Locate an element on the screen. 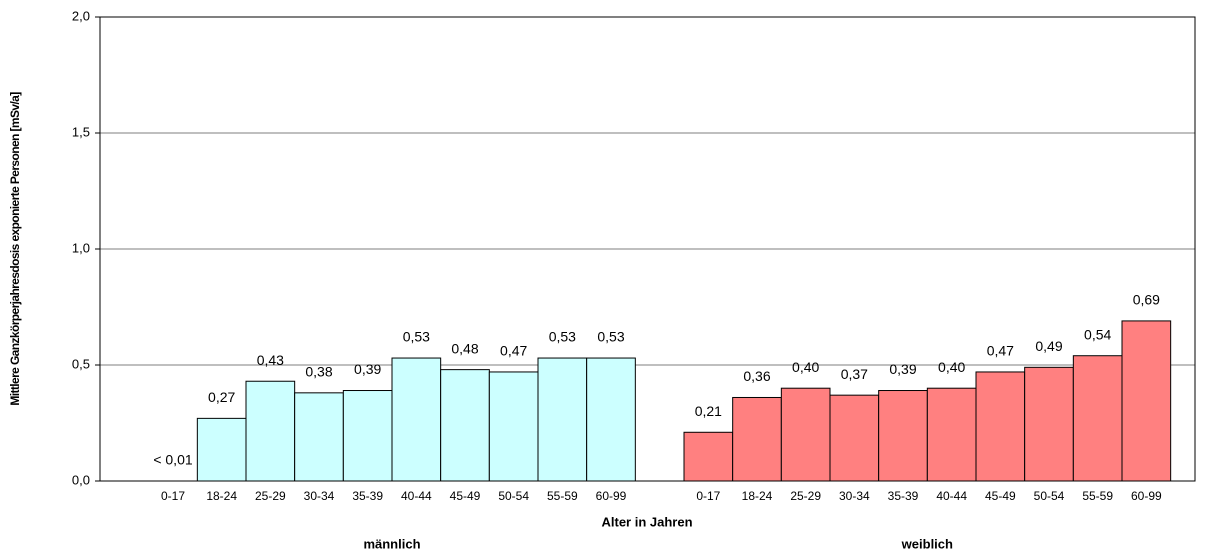  value-label: 0,43 is located at coordinates (270, 360).